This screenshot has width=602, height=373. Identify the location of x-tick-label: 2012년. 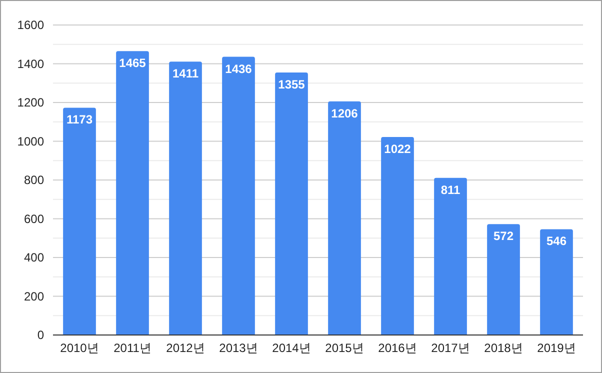
(185, 348).